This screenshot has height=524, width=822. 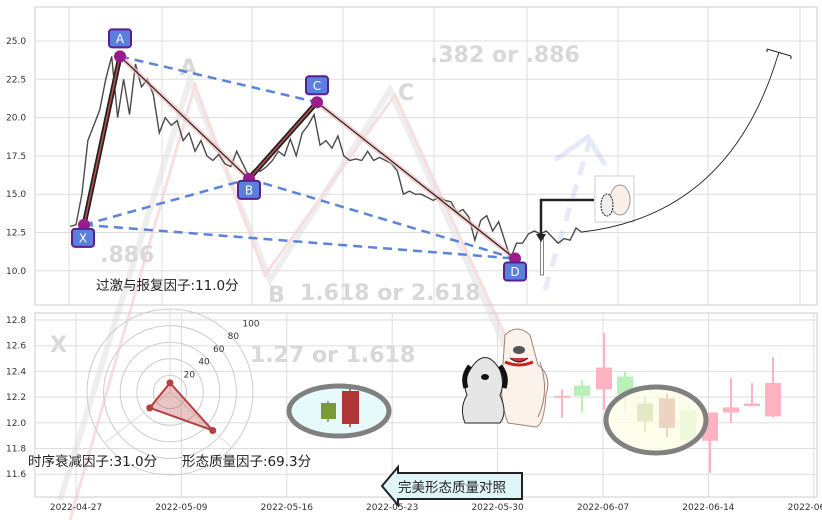 What do you see at coordinates (120, 56) in the screenshot?
I see `pattern-point-A` at bounding box center [120, 56].